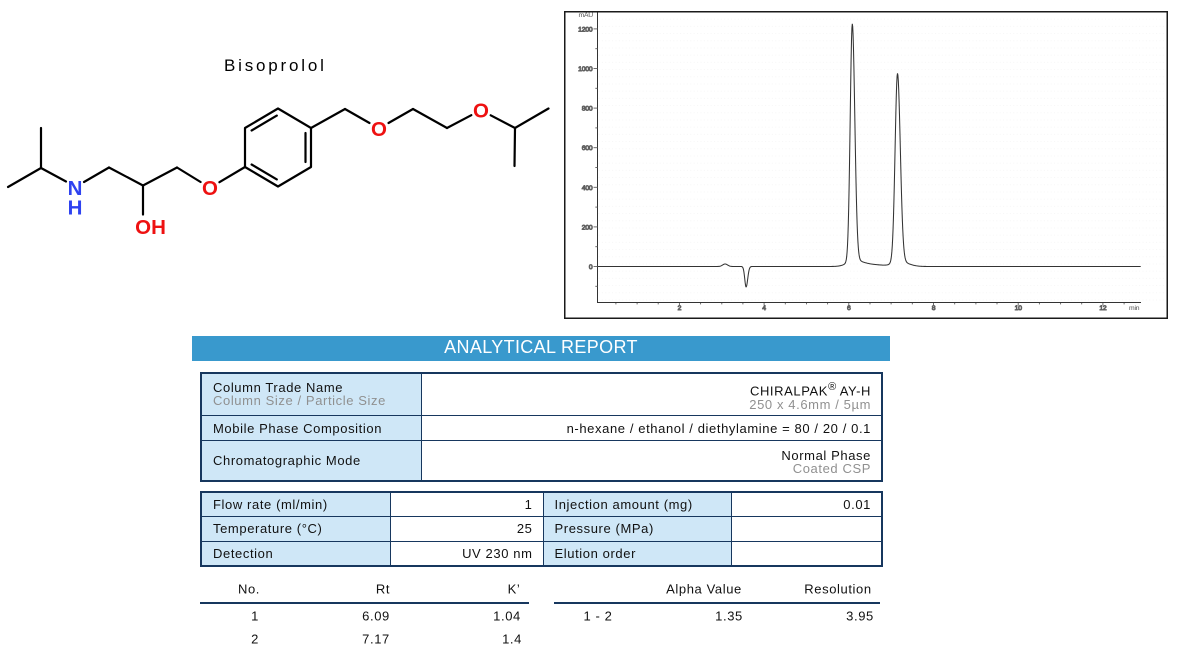  Describe the element at coordinates (1019, 308) in the screenshot. I see `svg-text: 10` at that location.